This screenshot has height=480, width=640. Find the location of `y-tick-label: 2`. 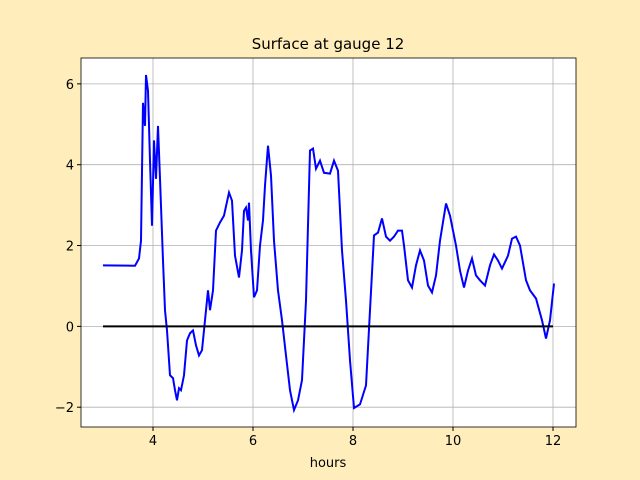

y-tick-label: 2 is located at coordinates (70, 247).